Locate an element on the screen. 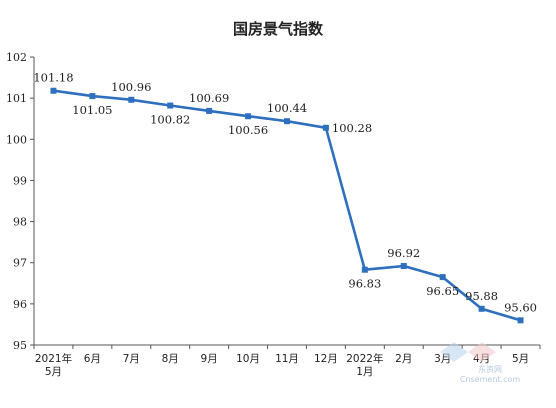  x-tick-label: 2021年 is located at coordinates (53, 358).